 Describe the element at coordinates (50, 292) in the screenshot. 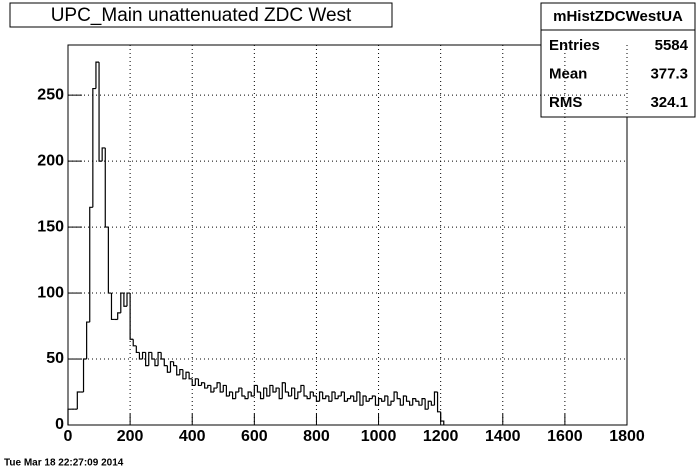

I see `y-tick-label: 100` at that location.